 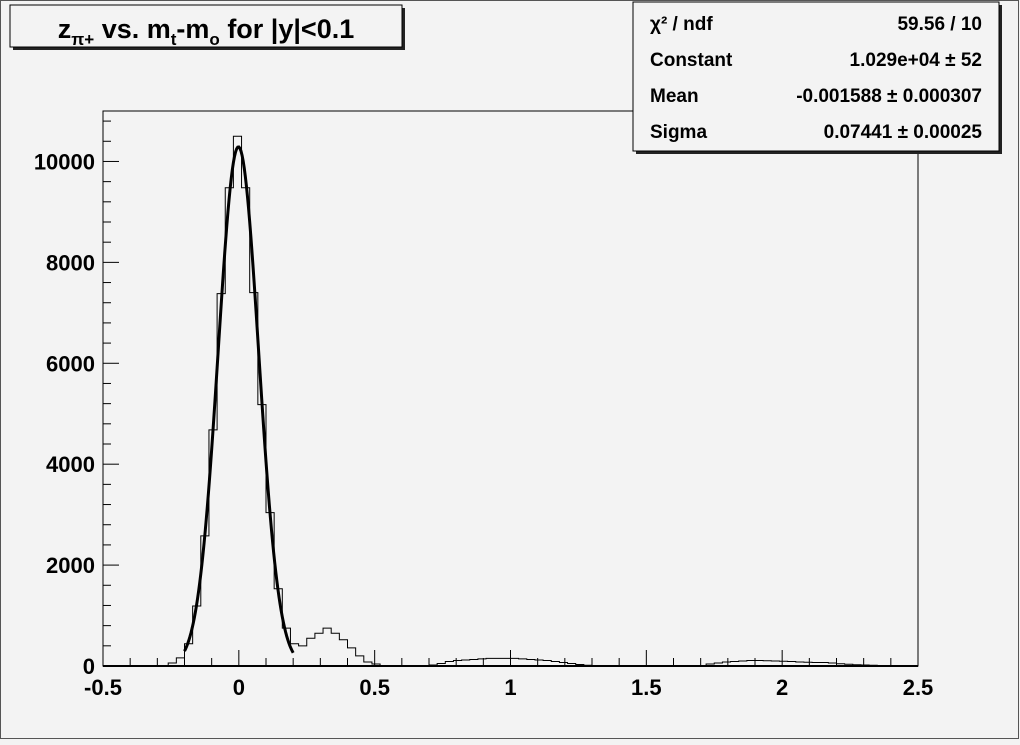 What do you see at coordinates (64, 161) in the screenshot?
I see `y-tick-label: 10000` at bounding box center [64, 161].